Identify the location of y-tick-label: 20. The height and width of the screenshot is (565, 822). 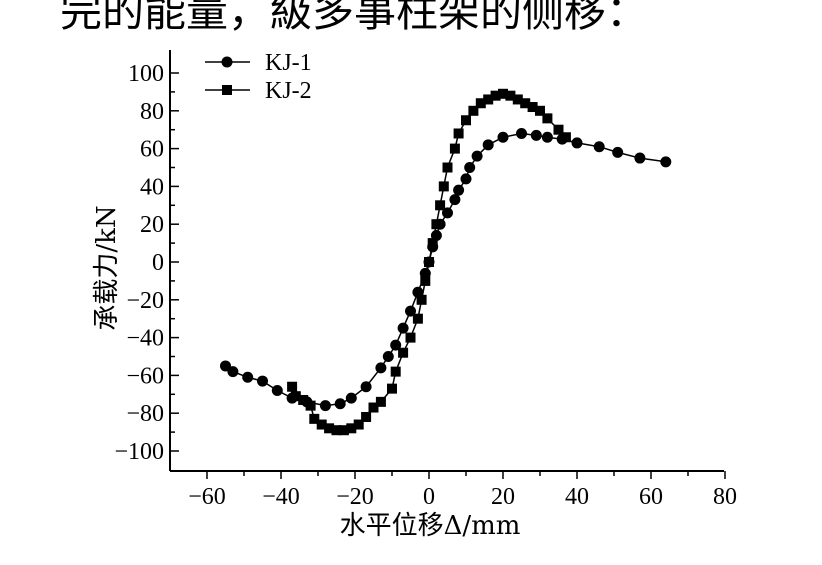
(152, 225).